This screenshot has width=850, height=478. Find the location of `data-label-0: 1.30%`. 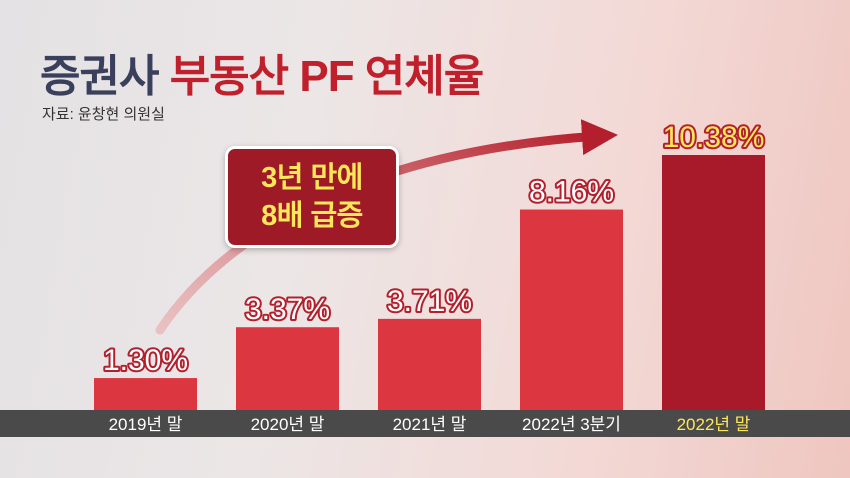

data-label-0: 1.30% is located at coordinates (145, 360).